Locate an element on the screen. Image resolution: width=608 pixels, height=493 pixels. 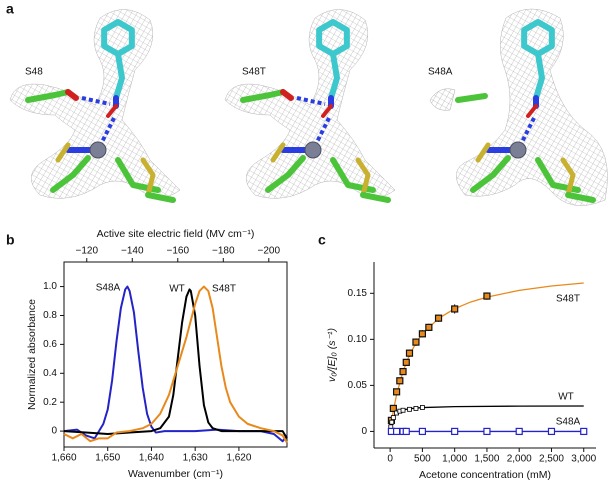
x-tick-label: 3,000 is located at coordinates (583, 459).